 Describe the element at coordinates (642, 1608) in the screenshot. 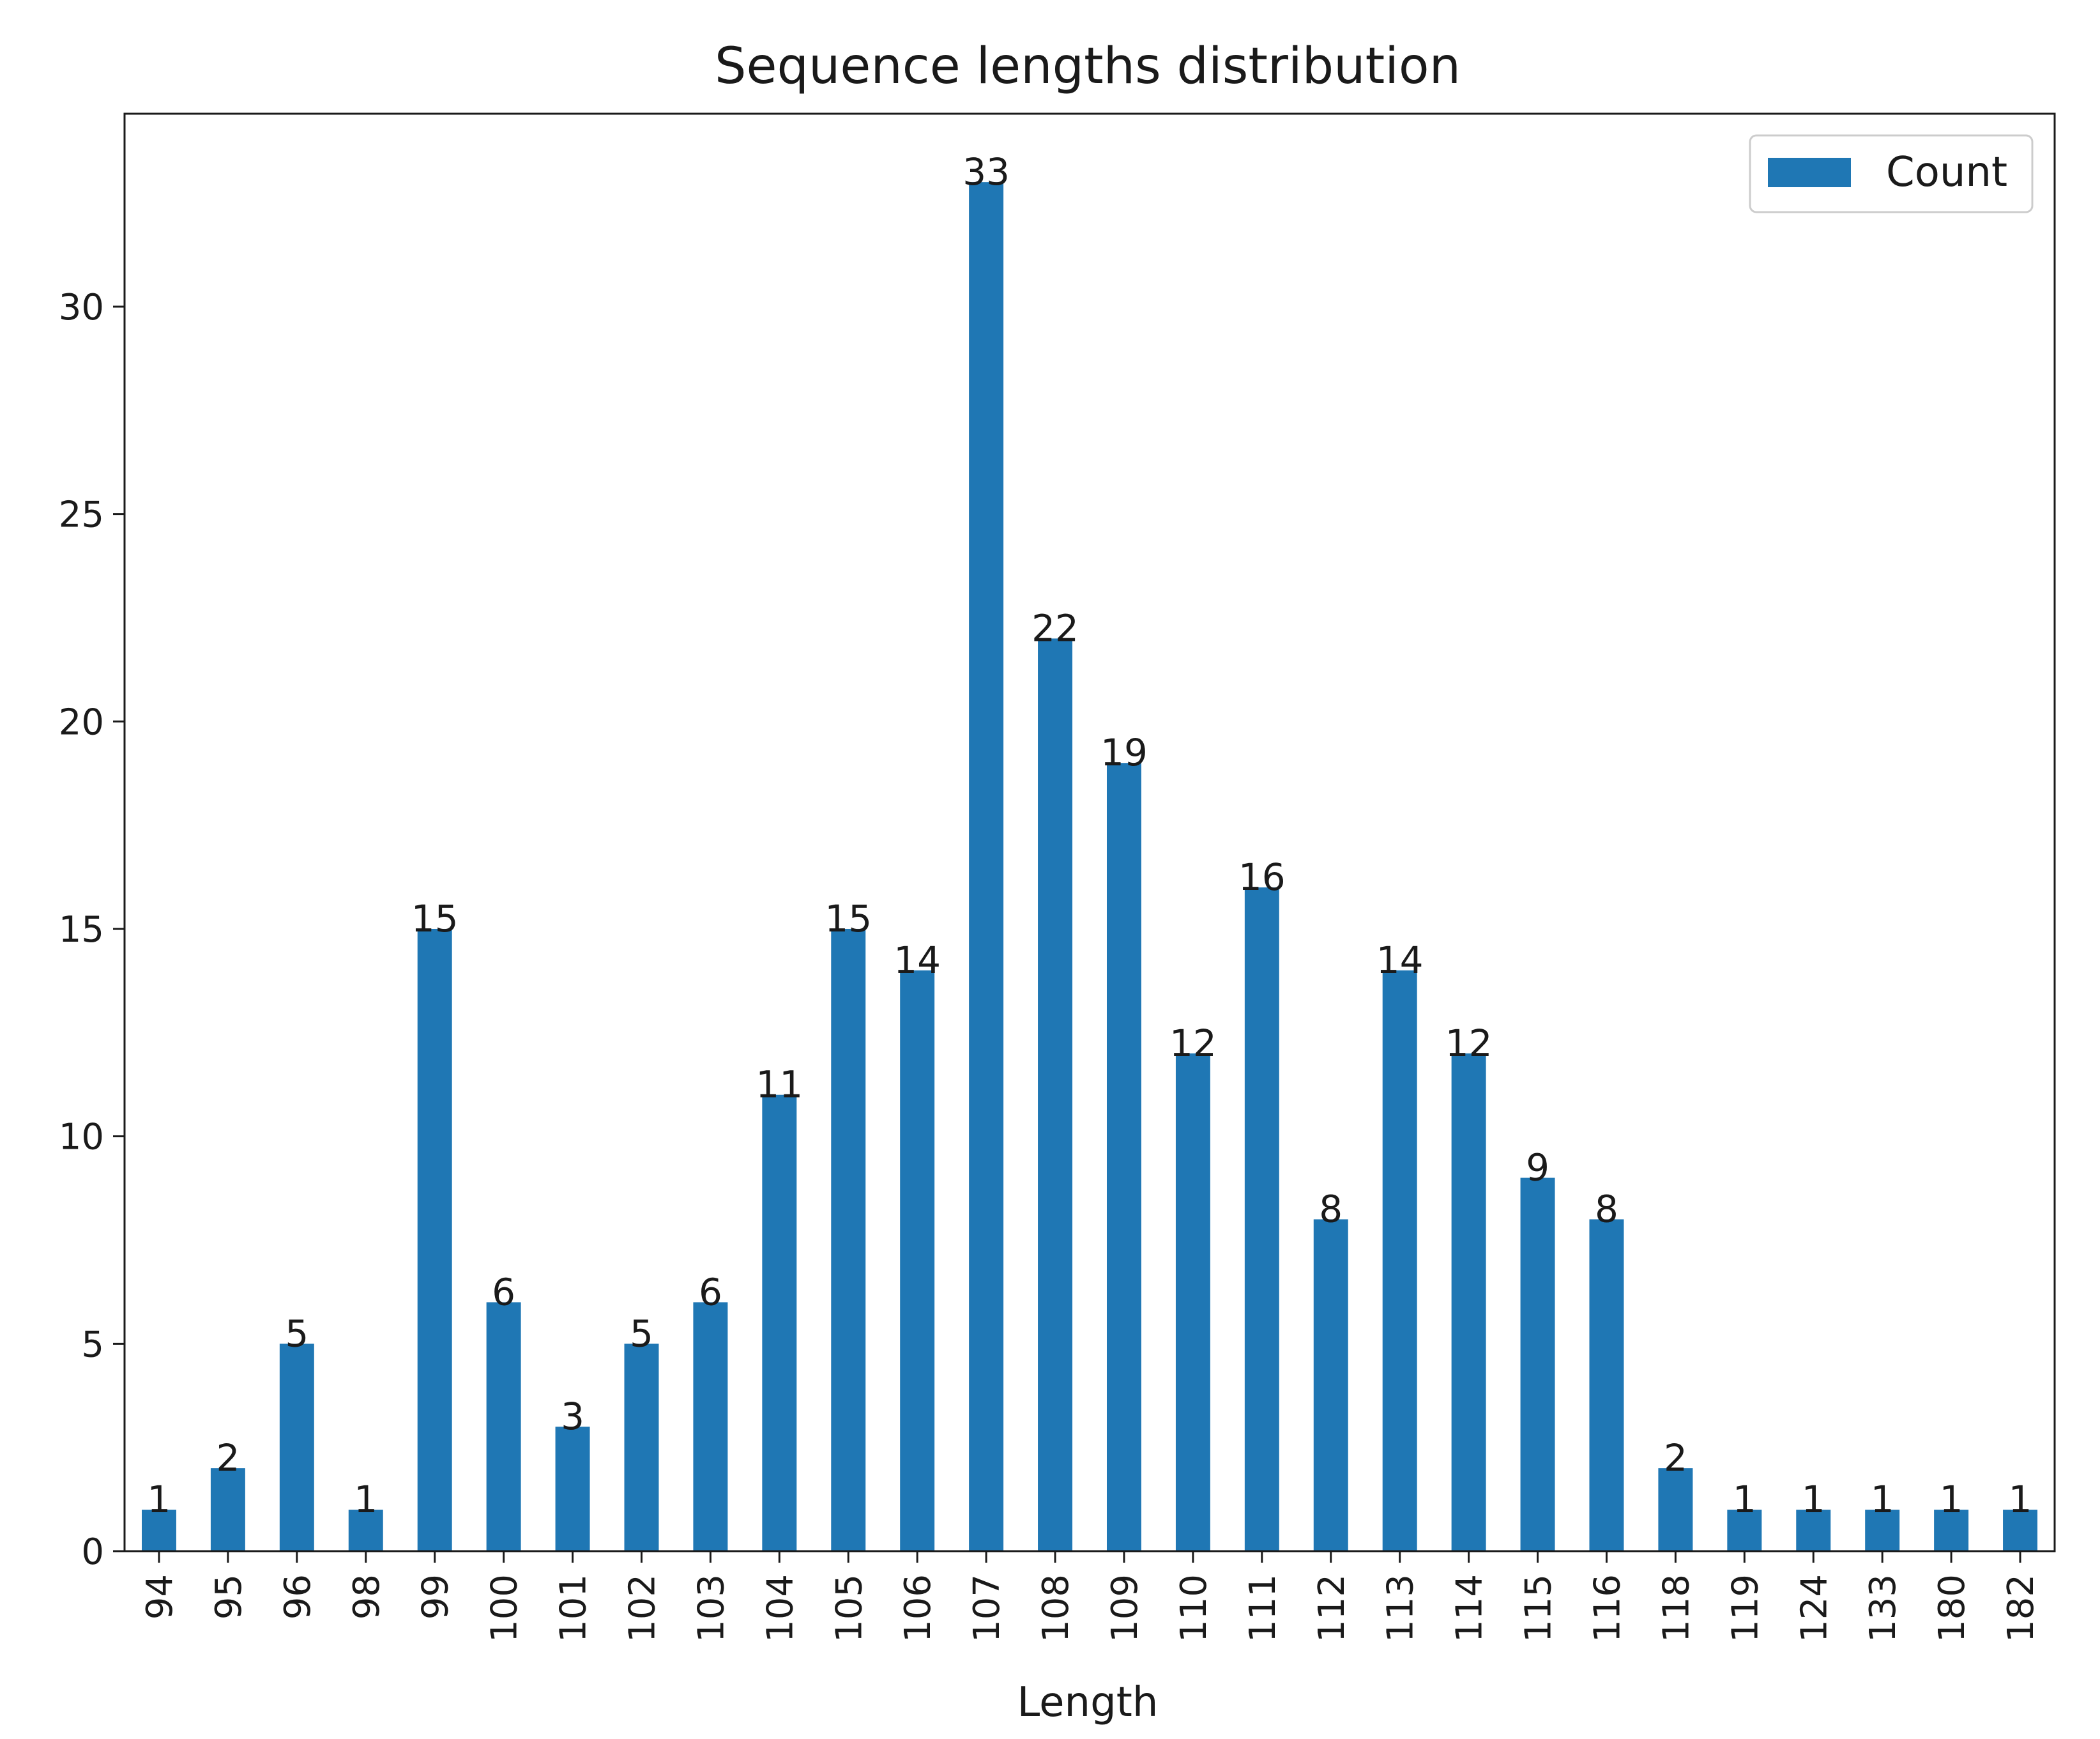

I see `x-tick-label: 102` at that location.